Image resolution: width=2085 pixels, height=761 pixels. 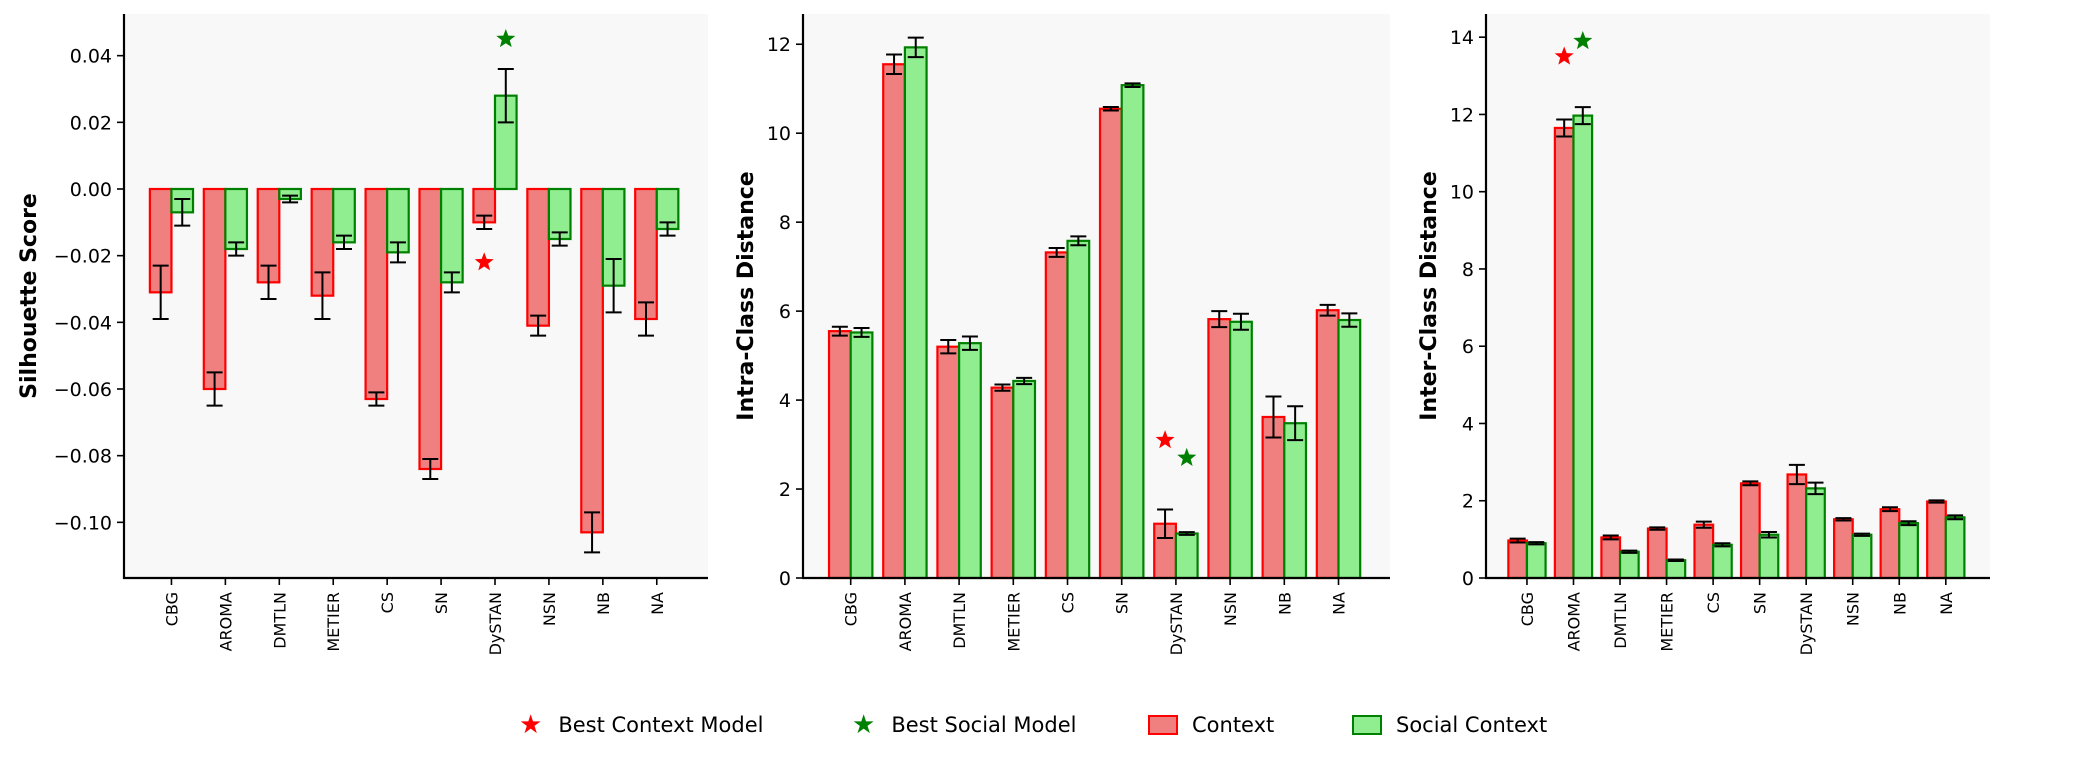 What do you see at coordinates (964, 725) in the screenshot?
I see `legend-item-best-social: ★ Best Social Model` at bounding box center [964, 725].